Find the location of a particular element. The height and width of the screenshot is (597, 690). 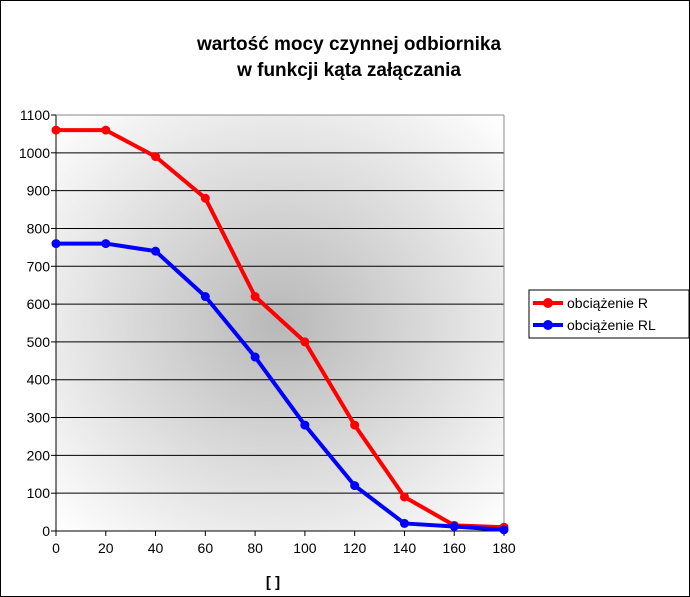

legend-box is located at coordinates (609, 314).